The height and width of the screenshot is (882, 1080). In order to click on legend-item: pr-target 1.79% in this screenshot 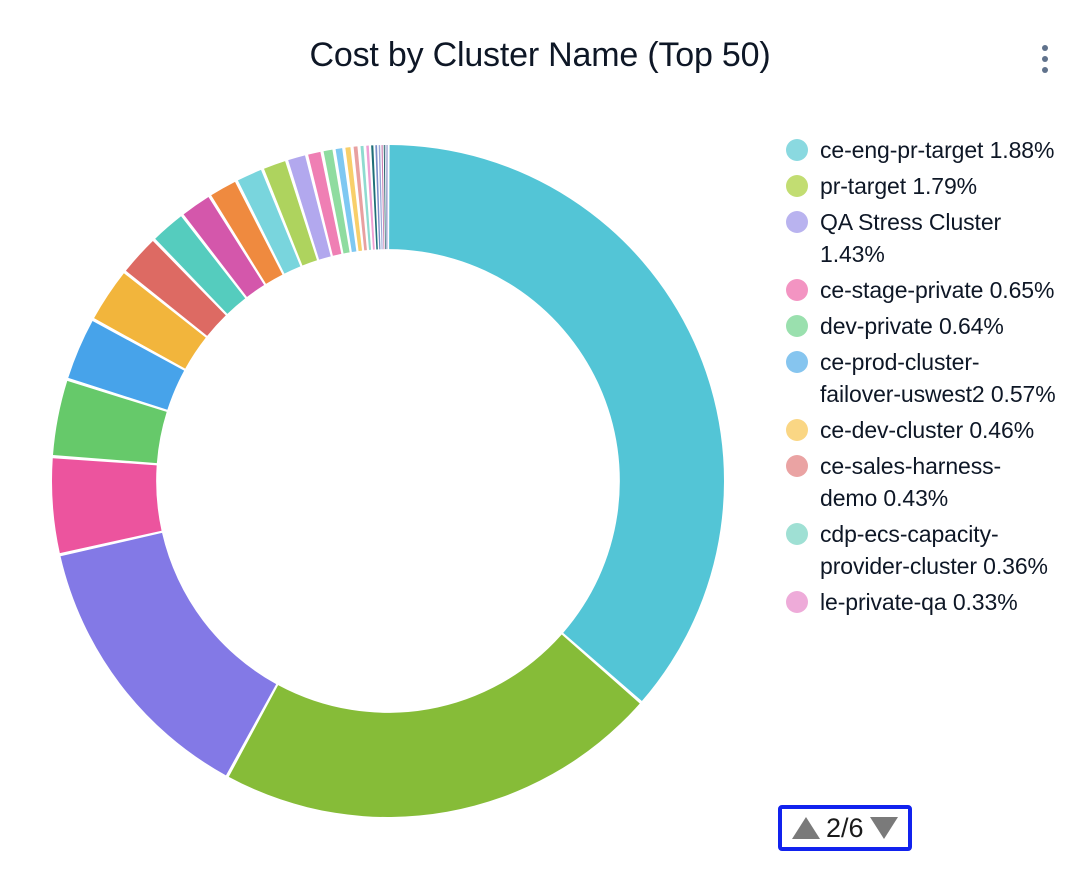, I will do `click(933, 186)`.